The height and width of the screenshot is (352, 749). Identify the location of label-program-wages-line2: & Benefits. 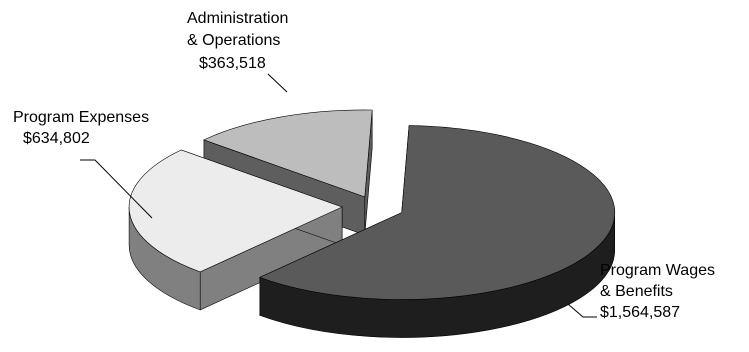
(636, 291).